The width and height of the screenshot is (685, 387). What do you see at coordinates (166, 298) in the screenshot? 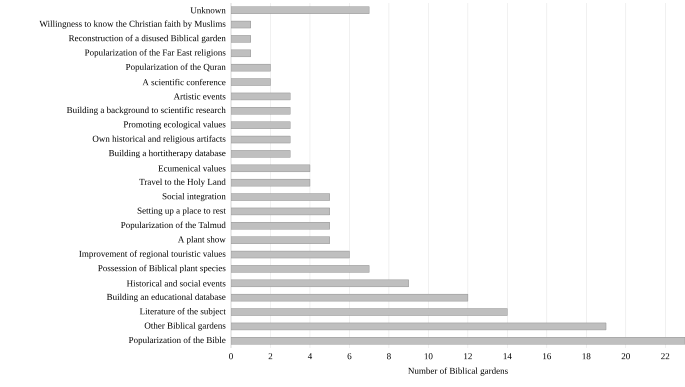
I see `y-tick-label: Building an educational database` at bounding box center [166, 298].